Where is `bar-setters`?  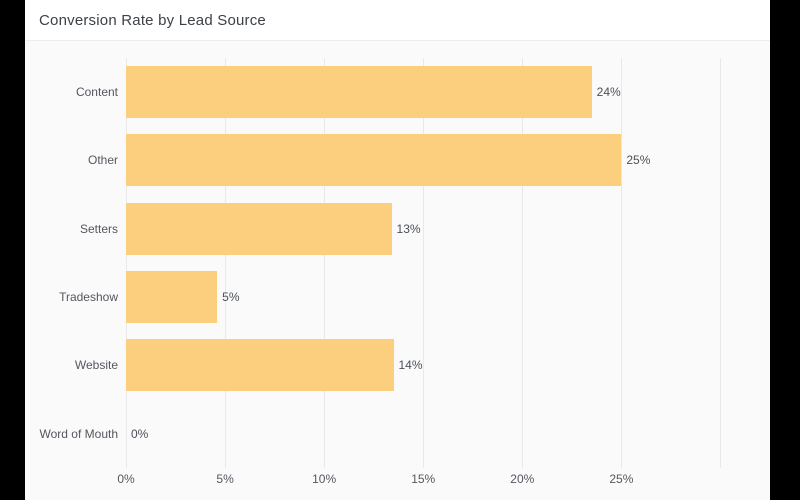 bar-setters is located at coordinates (259, 228).